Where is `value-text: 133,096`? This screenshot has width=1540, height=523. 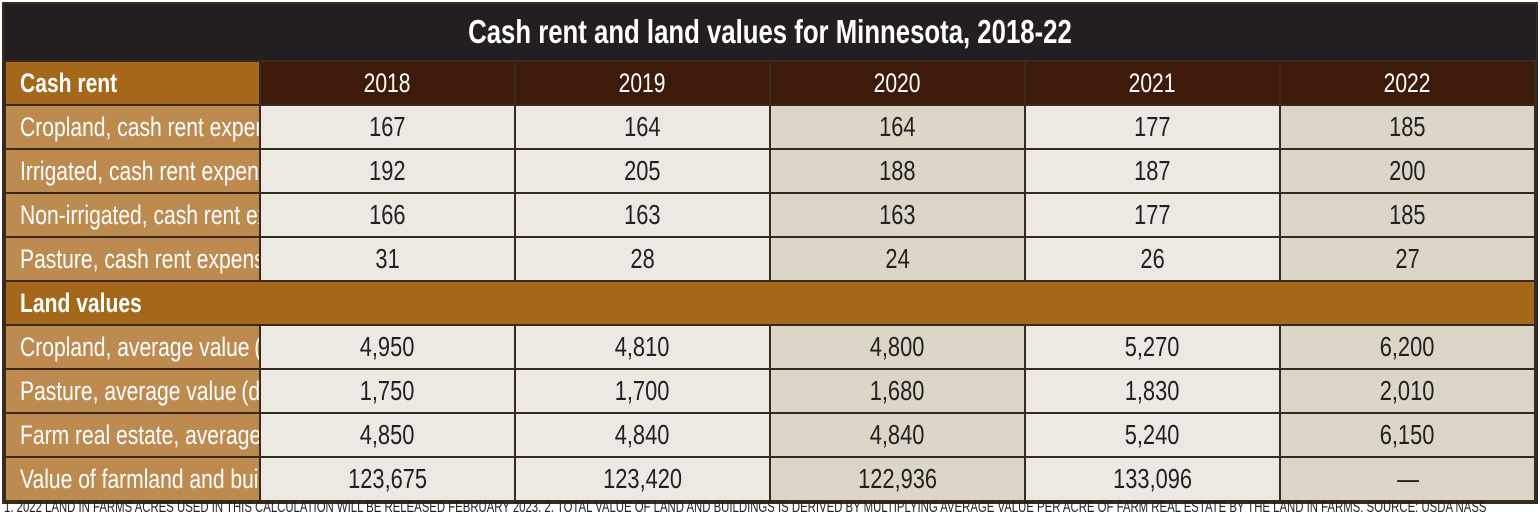
value-text: 133,096 is located at coordinates (1152, 478).